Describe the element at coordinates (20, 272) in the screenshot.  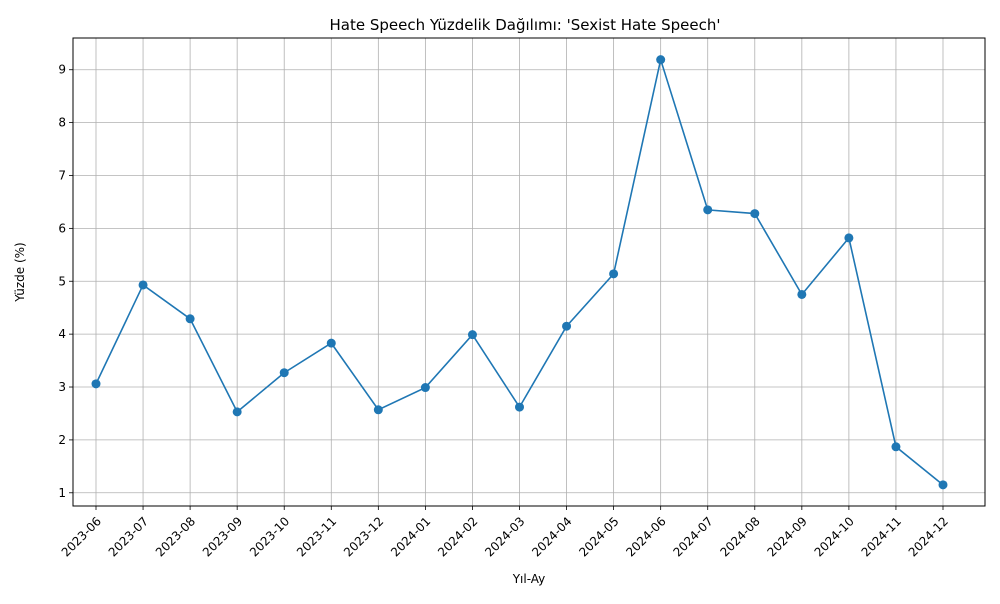
I see `y-axis-label: Yüzde (%)` at that location.